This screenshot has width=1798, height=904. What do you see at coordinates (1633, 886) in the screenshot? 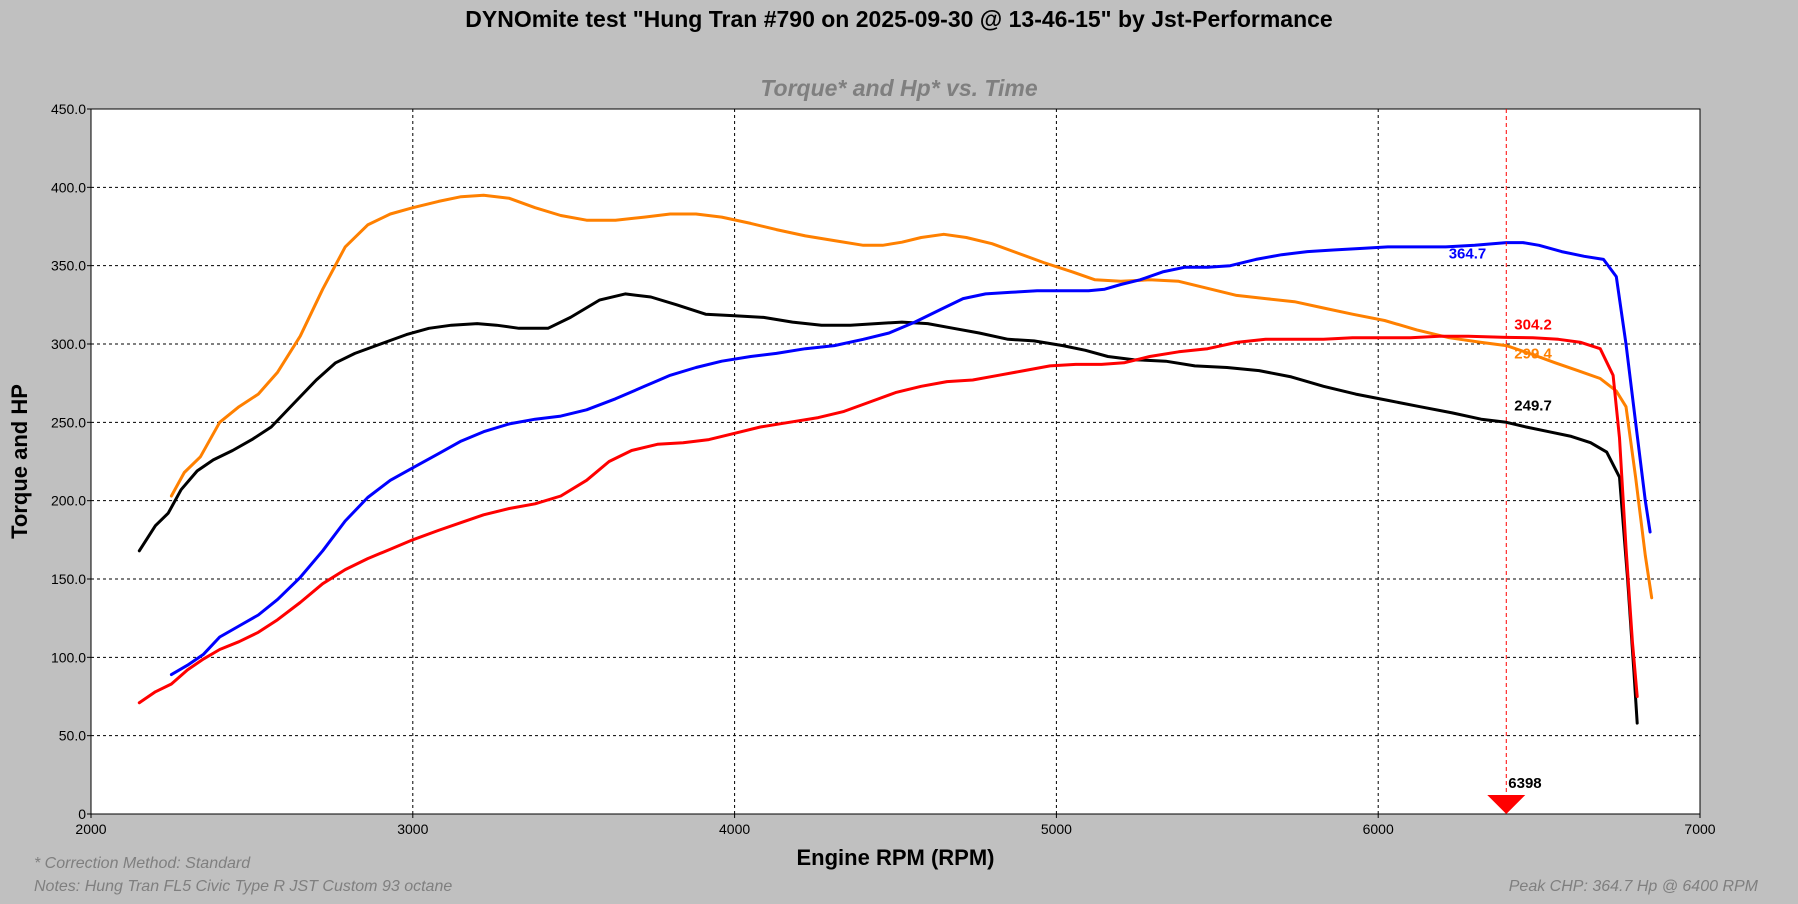
I see `peak-readout: Peak CHP: 364.7 Hp @ 6400 RPM` at bounding box center [1633, 886].